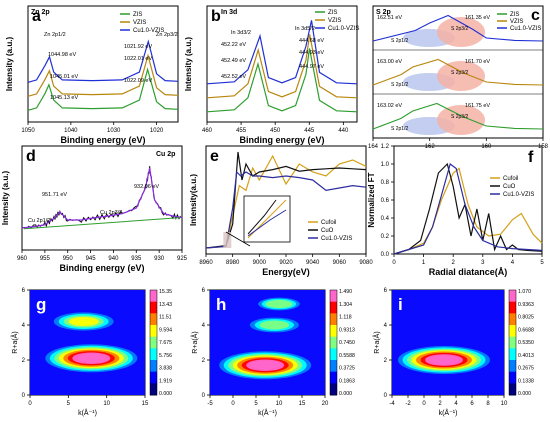  I want to click on series-line-Cu1.0-VZIS, so click(468, 208).